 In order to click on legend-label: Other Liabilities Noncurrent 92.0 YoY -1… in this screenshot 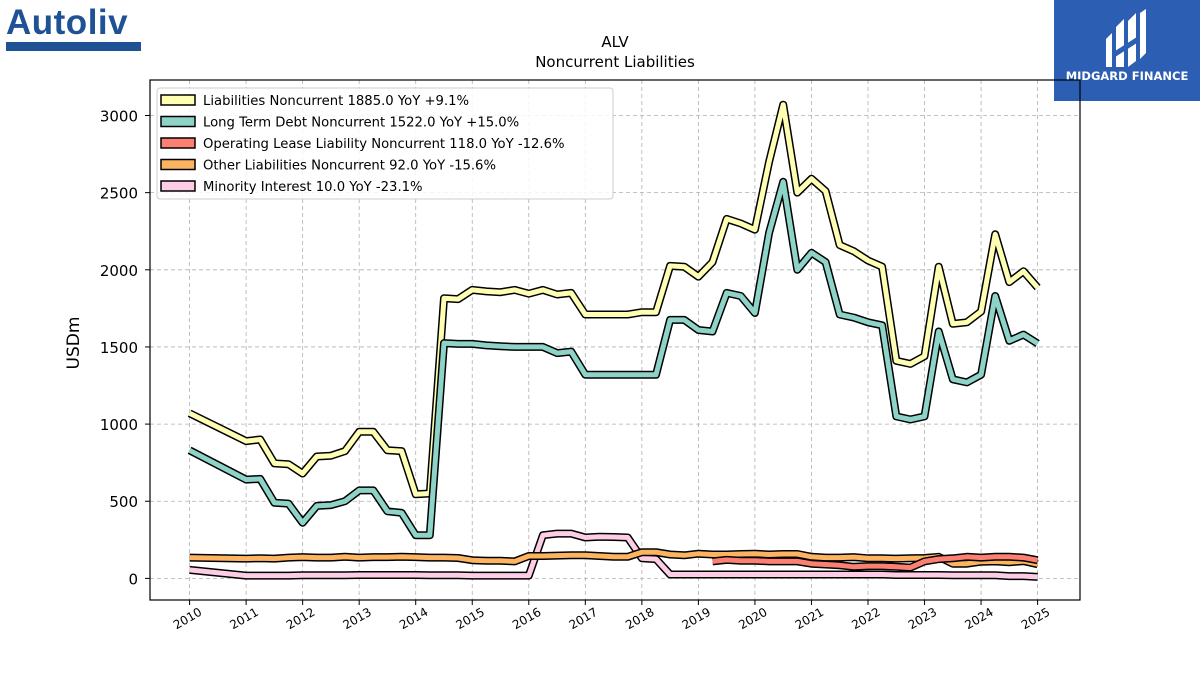, I will do `click(349, 166)`.